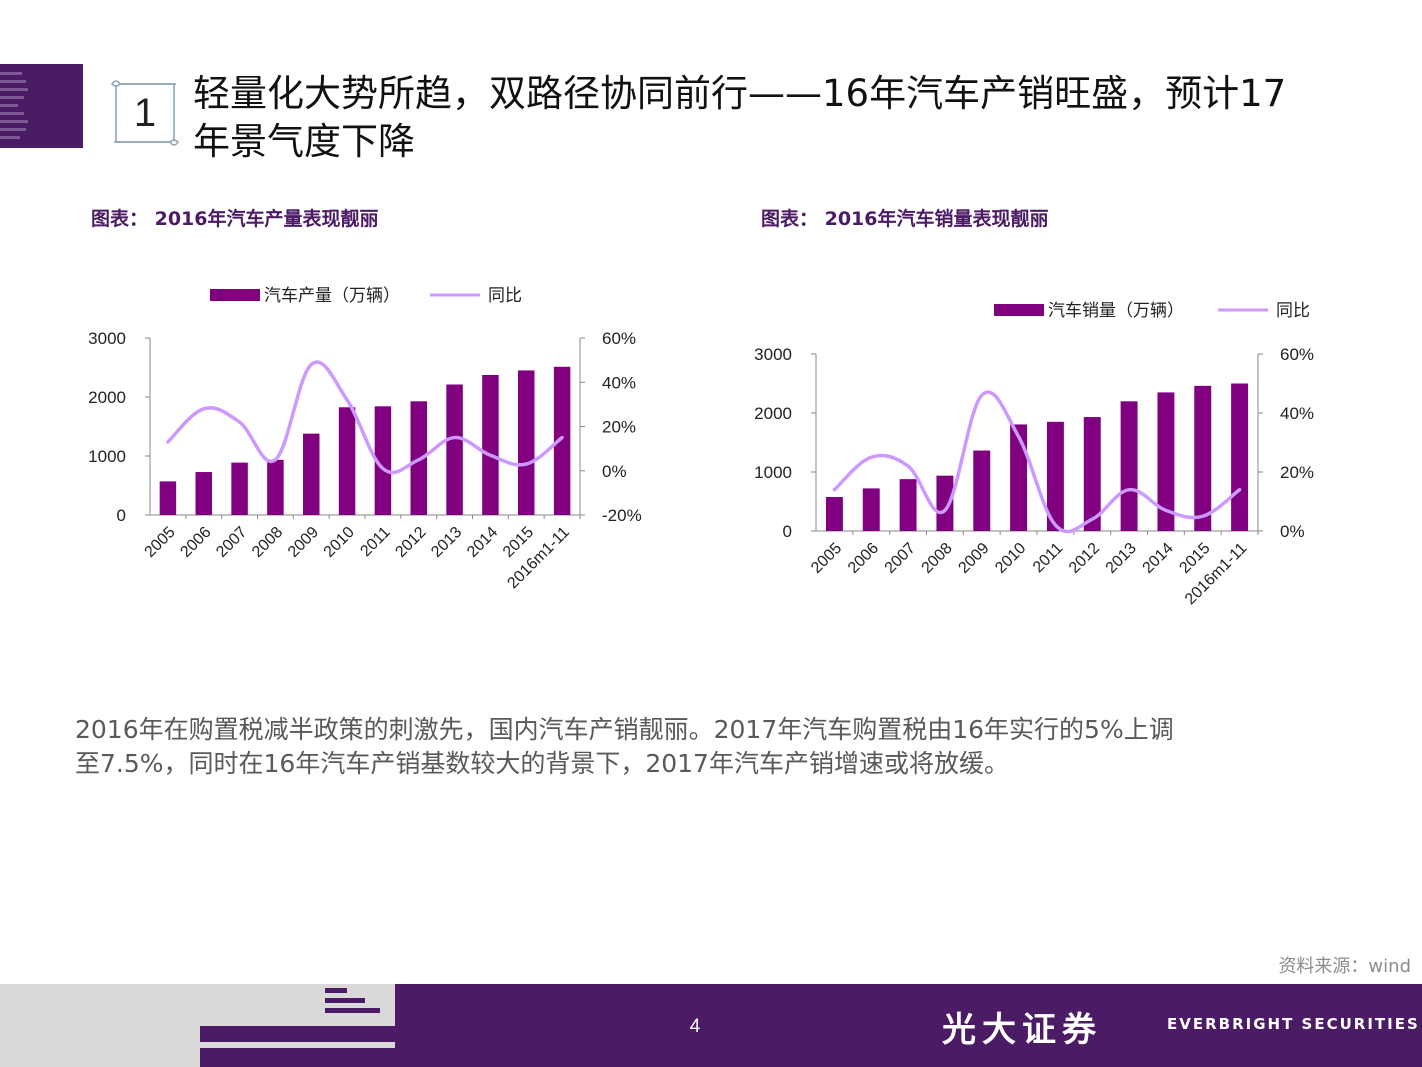 This screenshot has width=1422, height=1067. Describe the element at coordinates (1293, 310) in the screenshot. I see `chart2-legend-line-label: 同比` at that location.